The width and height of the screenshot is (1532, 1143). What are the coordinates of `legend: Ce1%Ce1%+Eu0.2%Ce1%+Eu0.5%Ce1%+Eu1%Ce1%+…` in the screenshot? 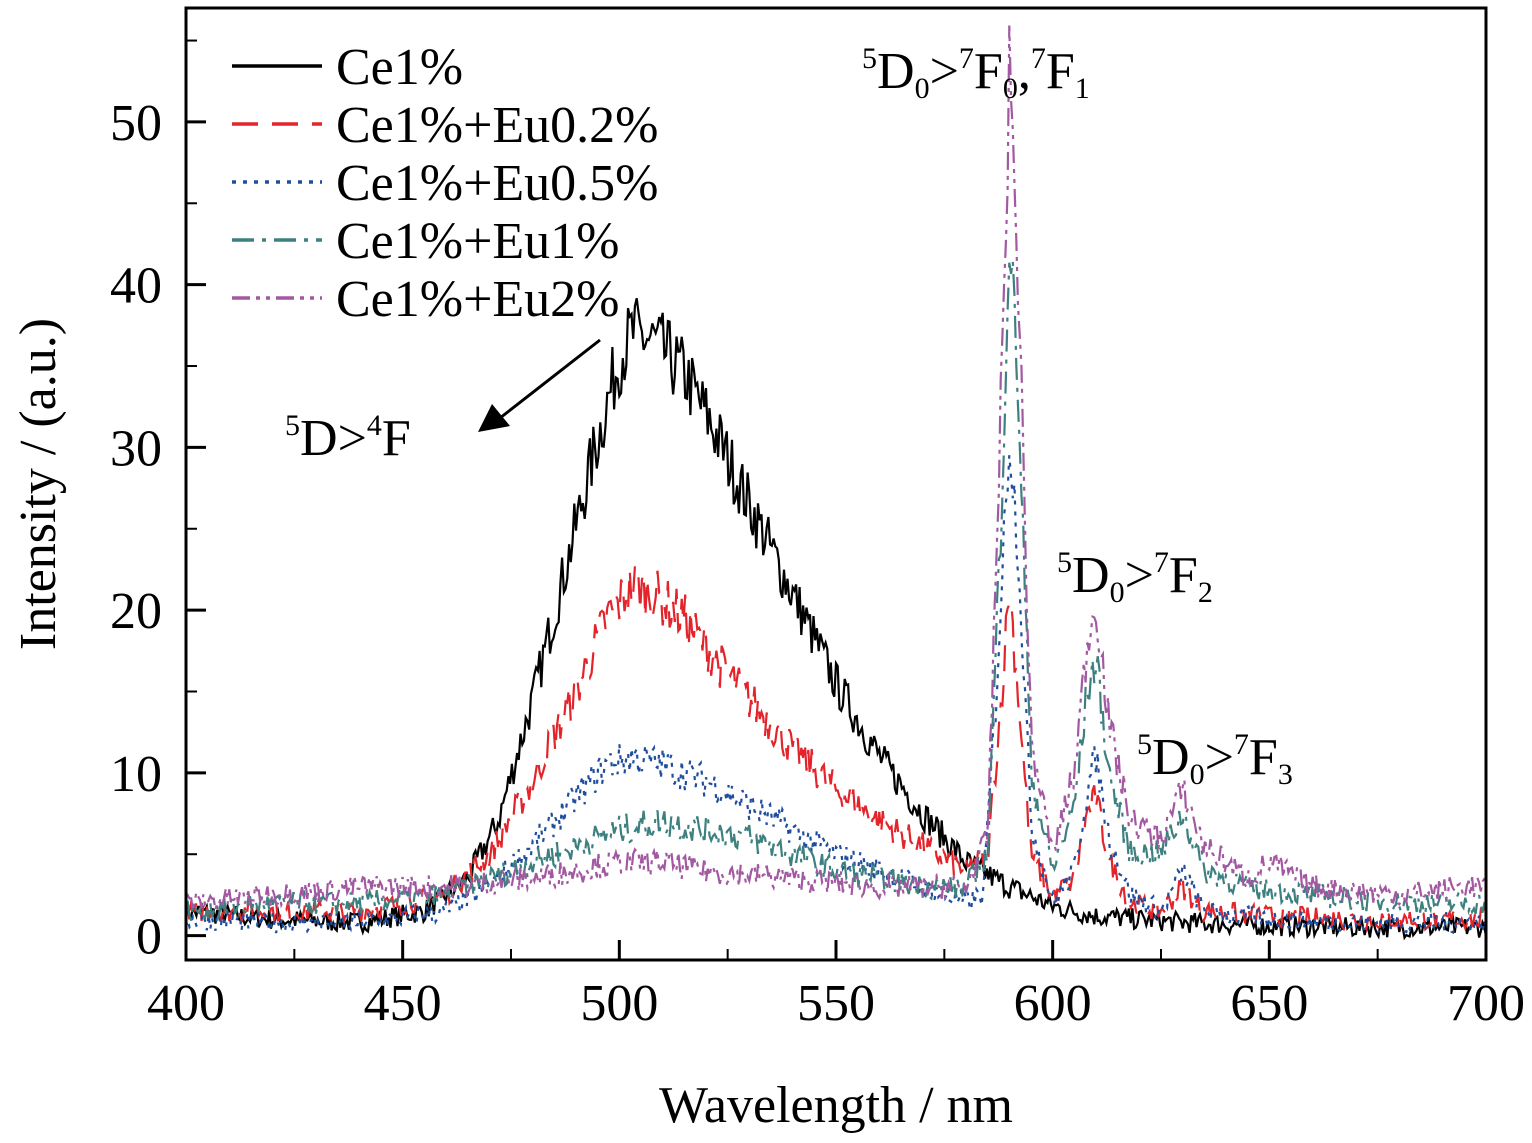 It's located at (445, 183).